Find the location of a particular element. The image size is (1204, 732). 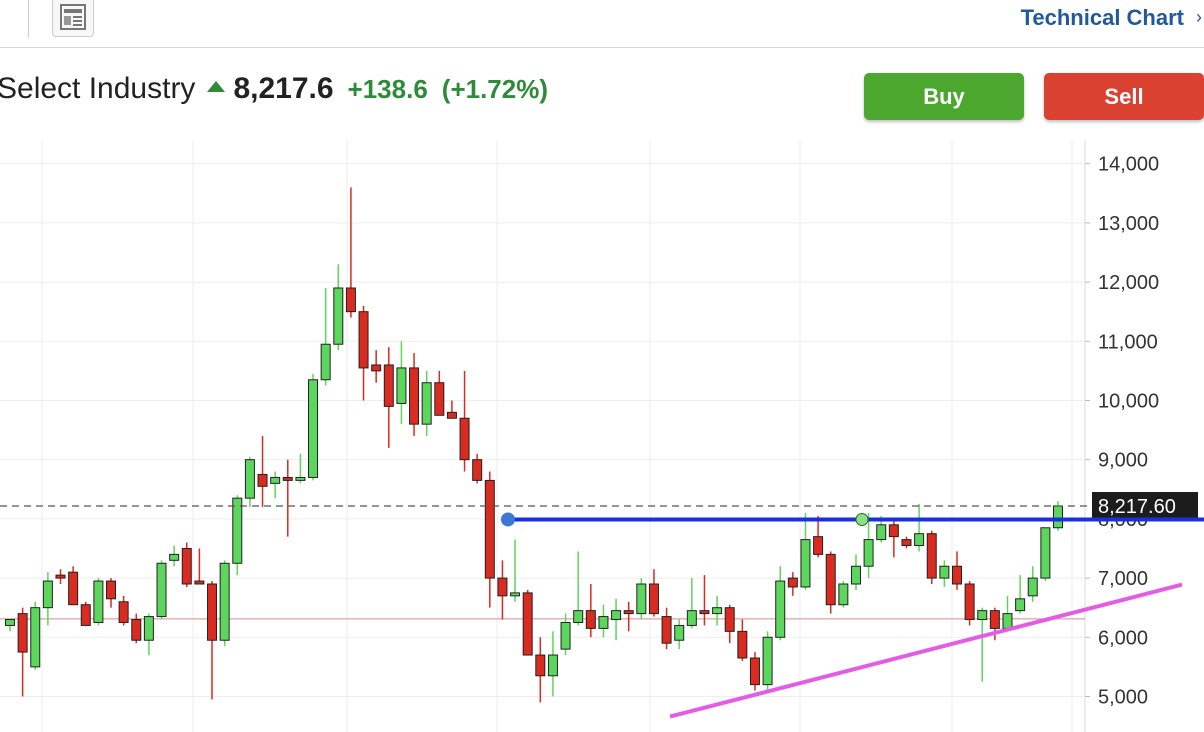

instrument-name: Select Industry is located at coordinates (98, 88).